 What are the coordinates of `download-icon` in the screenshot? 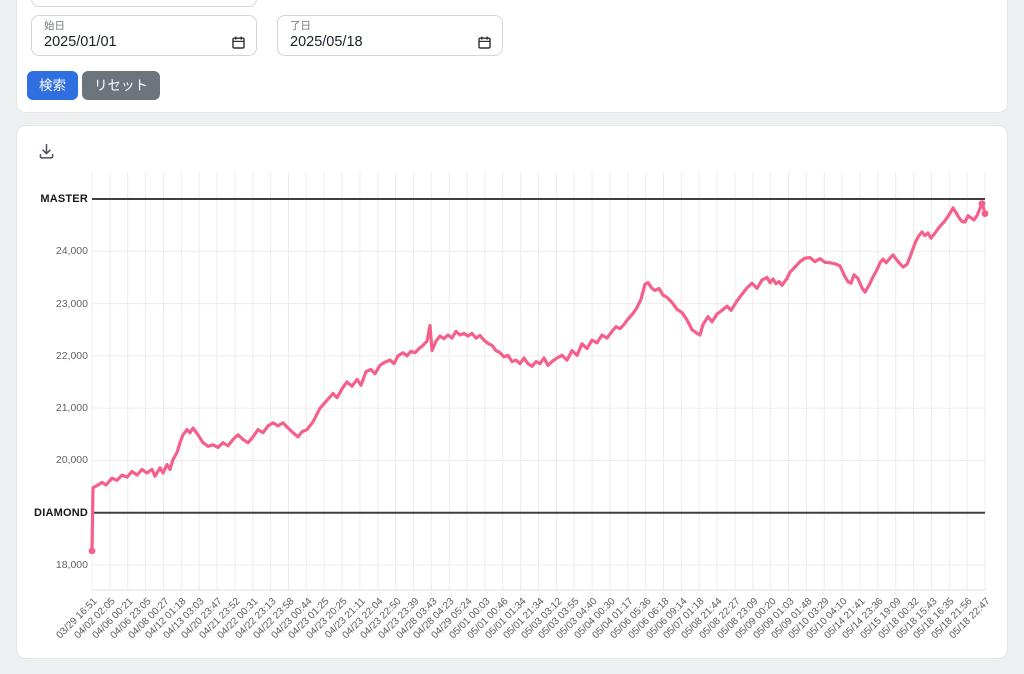 It's located at (46, 151).